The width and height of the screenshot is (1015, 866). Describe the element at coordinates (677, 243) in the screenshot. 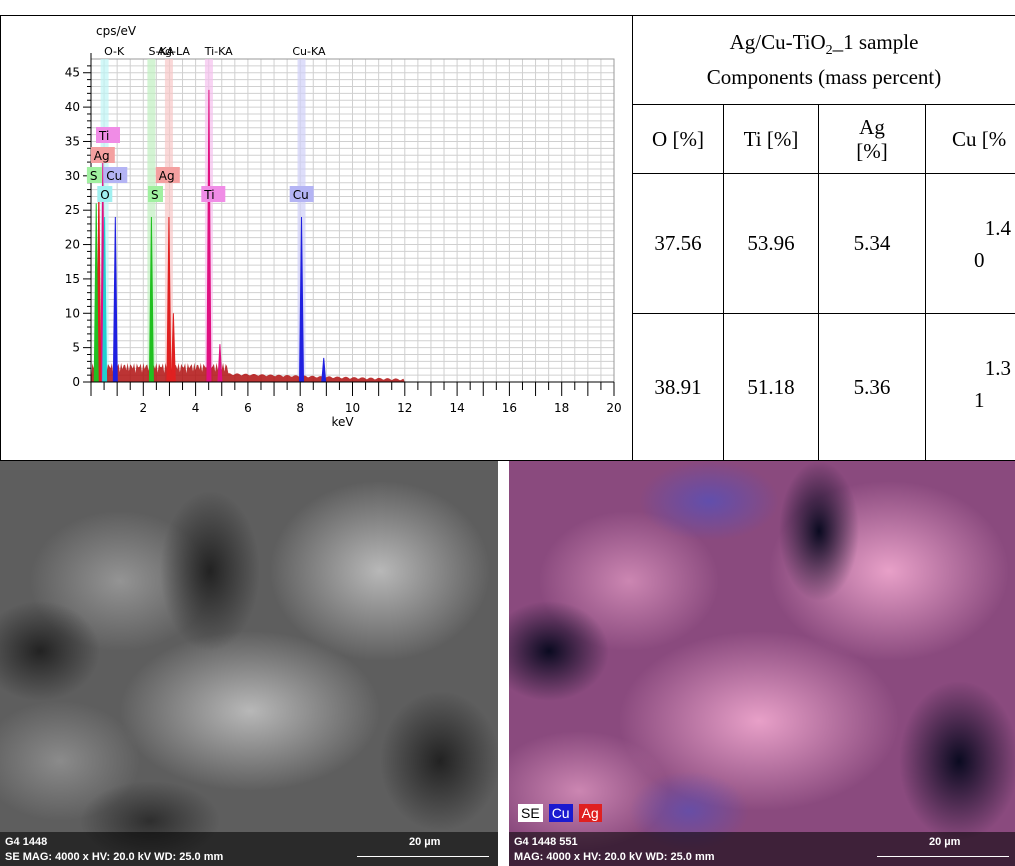

I see `row1-o: 37.56` at that location.